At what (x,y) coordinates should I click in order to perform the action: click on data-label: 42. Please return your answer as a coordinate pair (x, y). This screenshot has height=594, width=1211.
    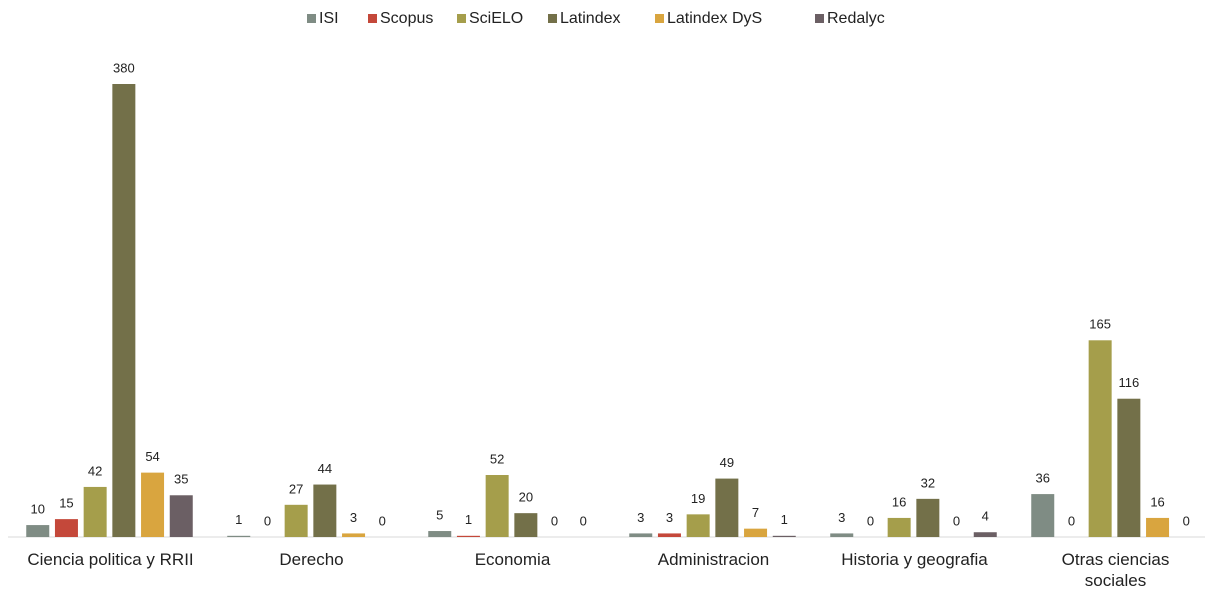
    Looking at the image, I should click on (95, 470).